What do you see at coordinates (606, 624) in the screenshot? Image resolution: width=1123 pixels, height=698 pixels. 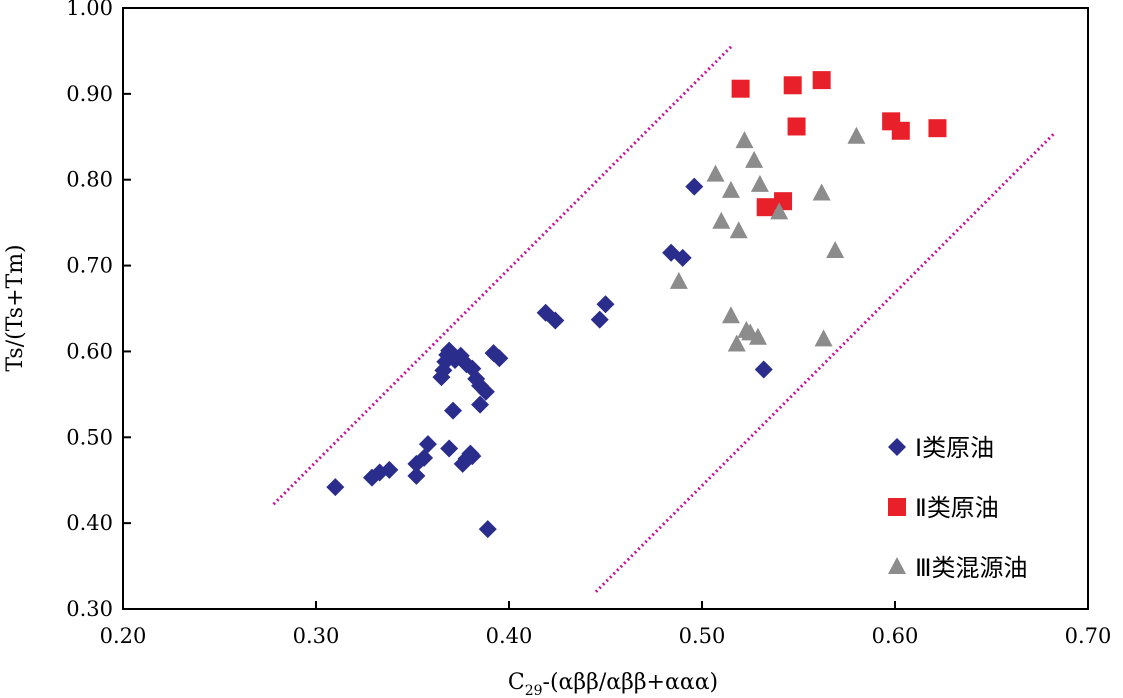 I see `x-axis-ticks: 0.20 0.30 0.40 0.50 0.60 0.70` at bounding box center [606, 624].